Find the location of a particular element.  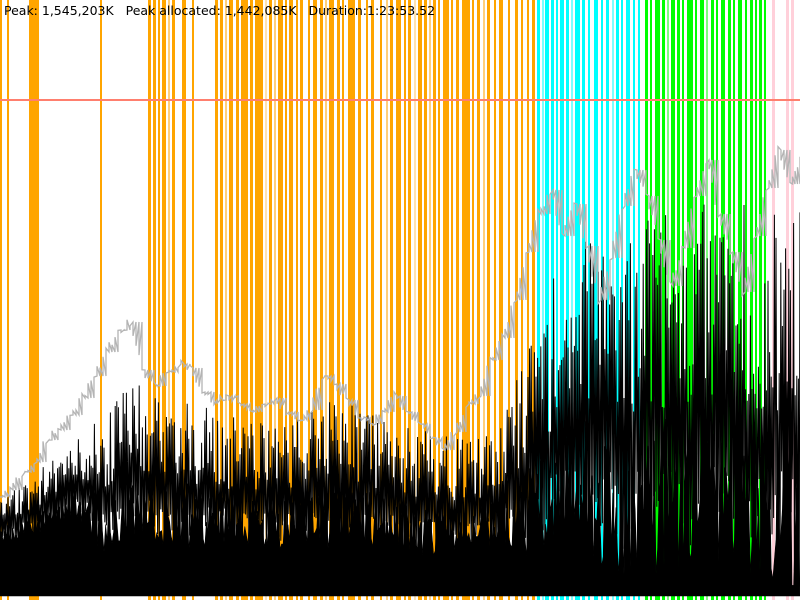

peak-threshold-line is located at coordinates (400, 100).